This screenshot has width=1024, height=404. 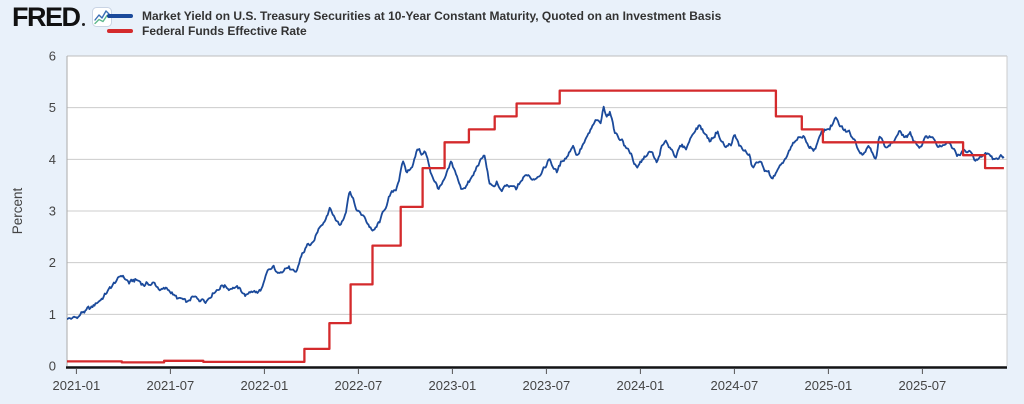 What do you see at coordinates (547, 385) in the screenshot?
I see `x-tick-label-2023-07: 2023-07` at bounding box center [547, 385].